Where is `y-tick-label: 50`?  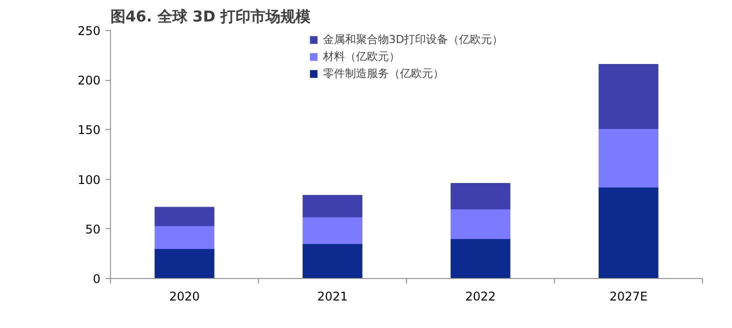 y-tick-label: 50 is located at coordinates (93, 229).